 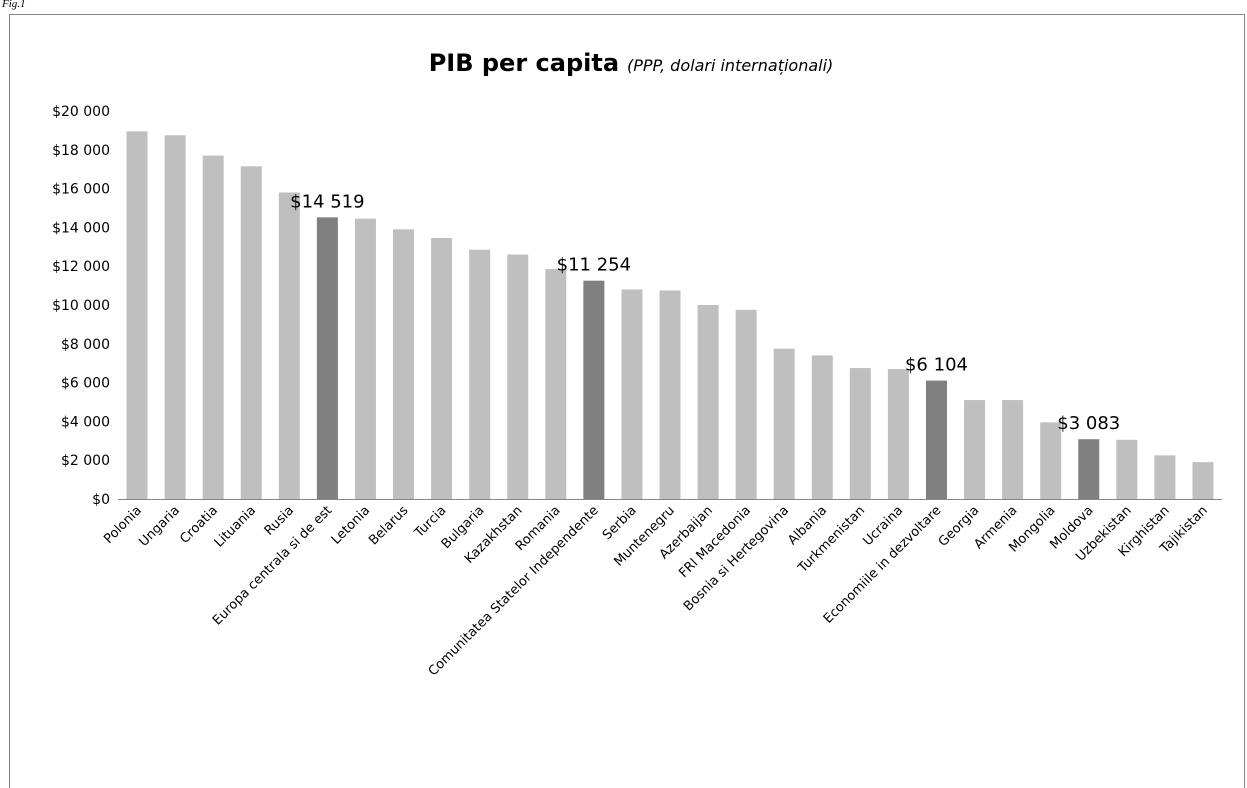 I want to click on bar-lituania, so click(x=251, y=333).